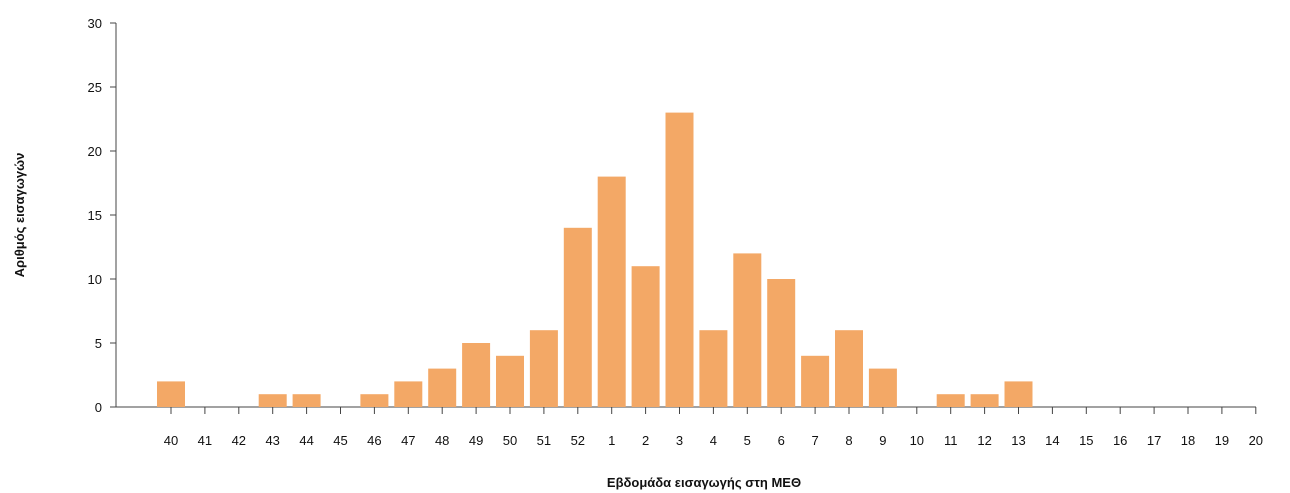 The image size is (1290, 493). Describe the element at coordinates (1256, 440) in the screenshot. I see `x-tick-label: 20` at that location.